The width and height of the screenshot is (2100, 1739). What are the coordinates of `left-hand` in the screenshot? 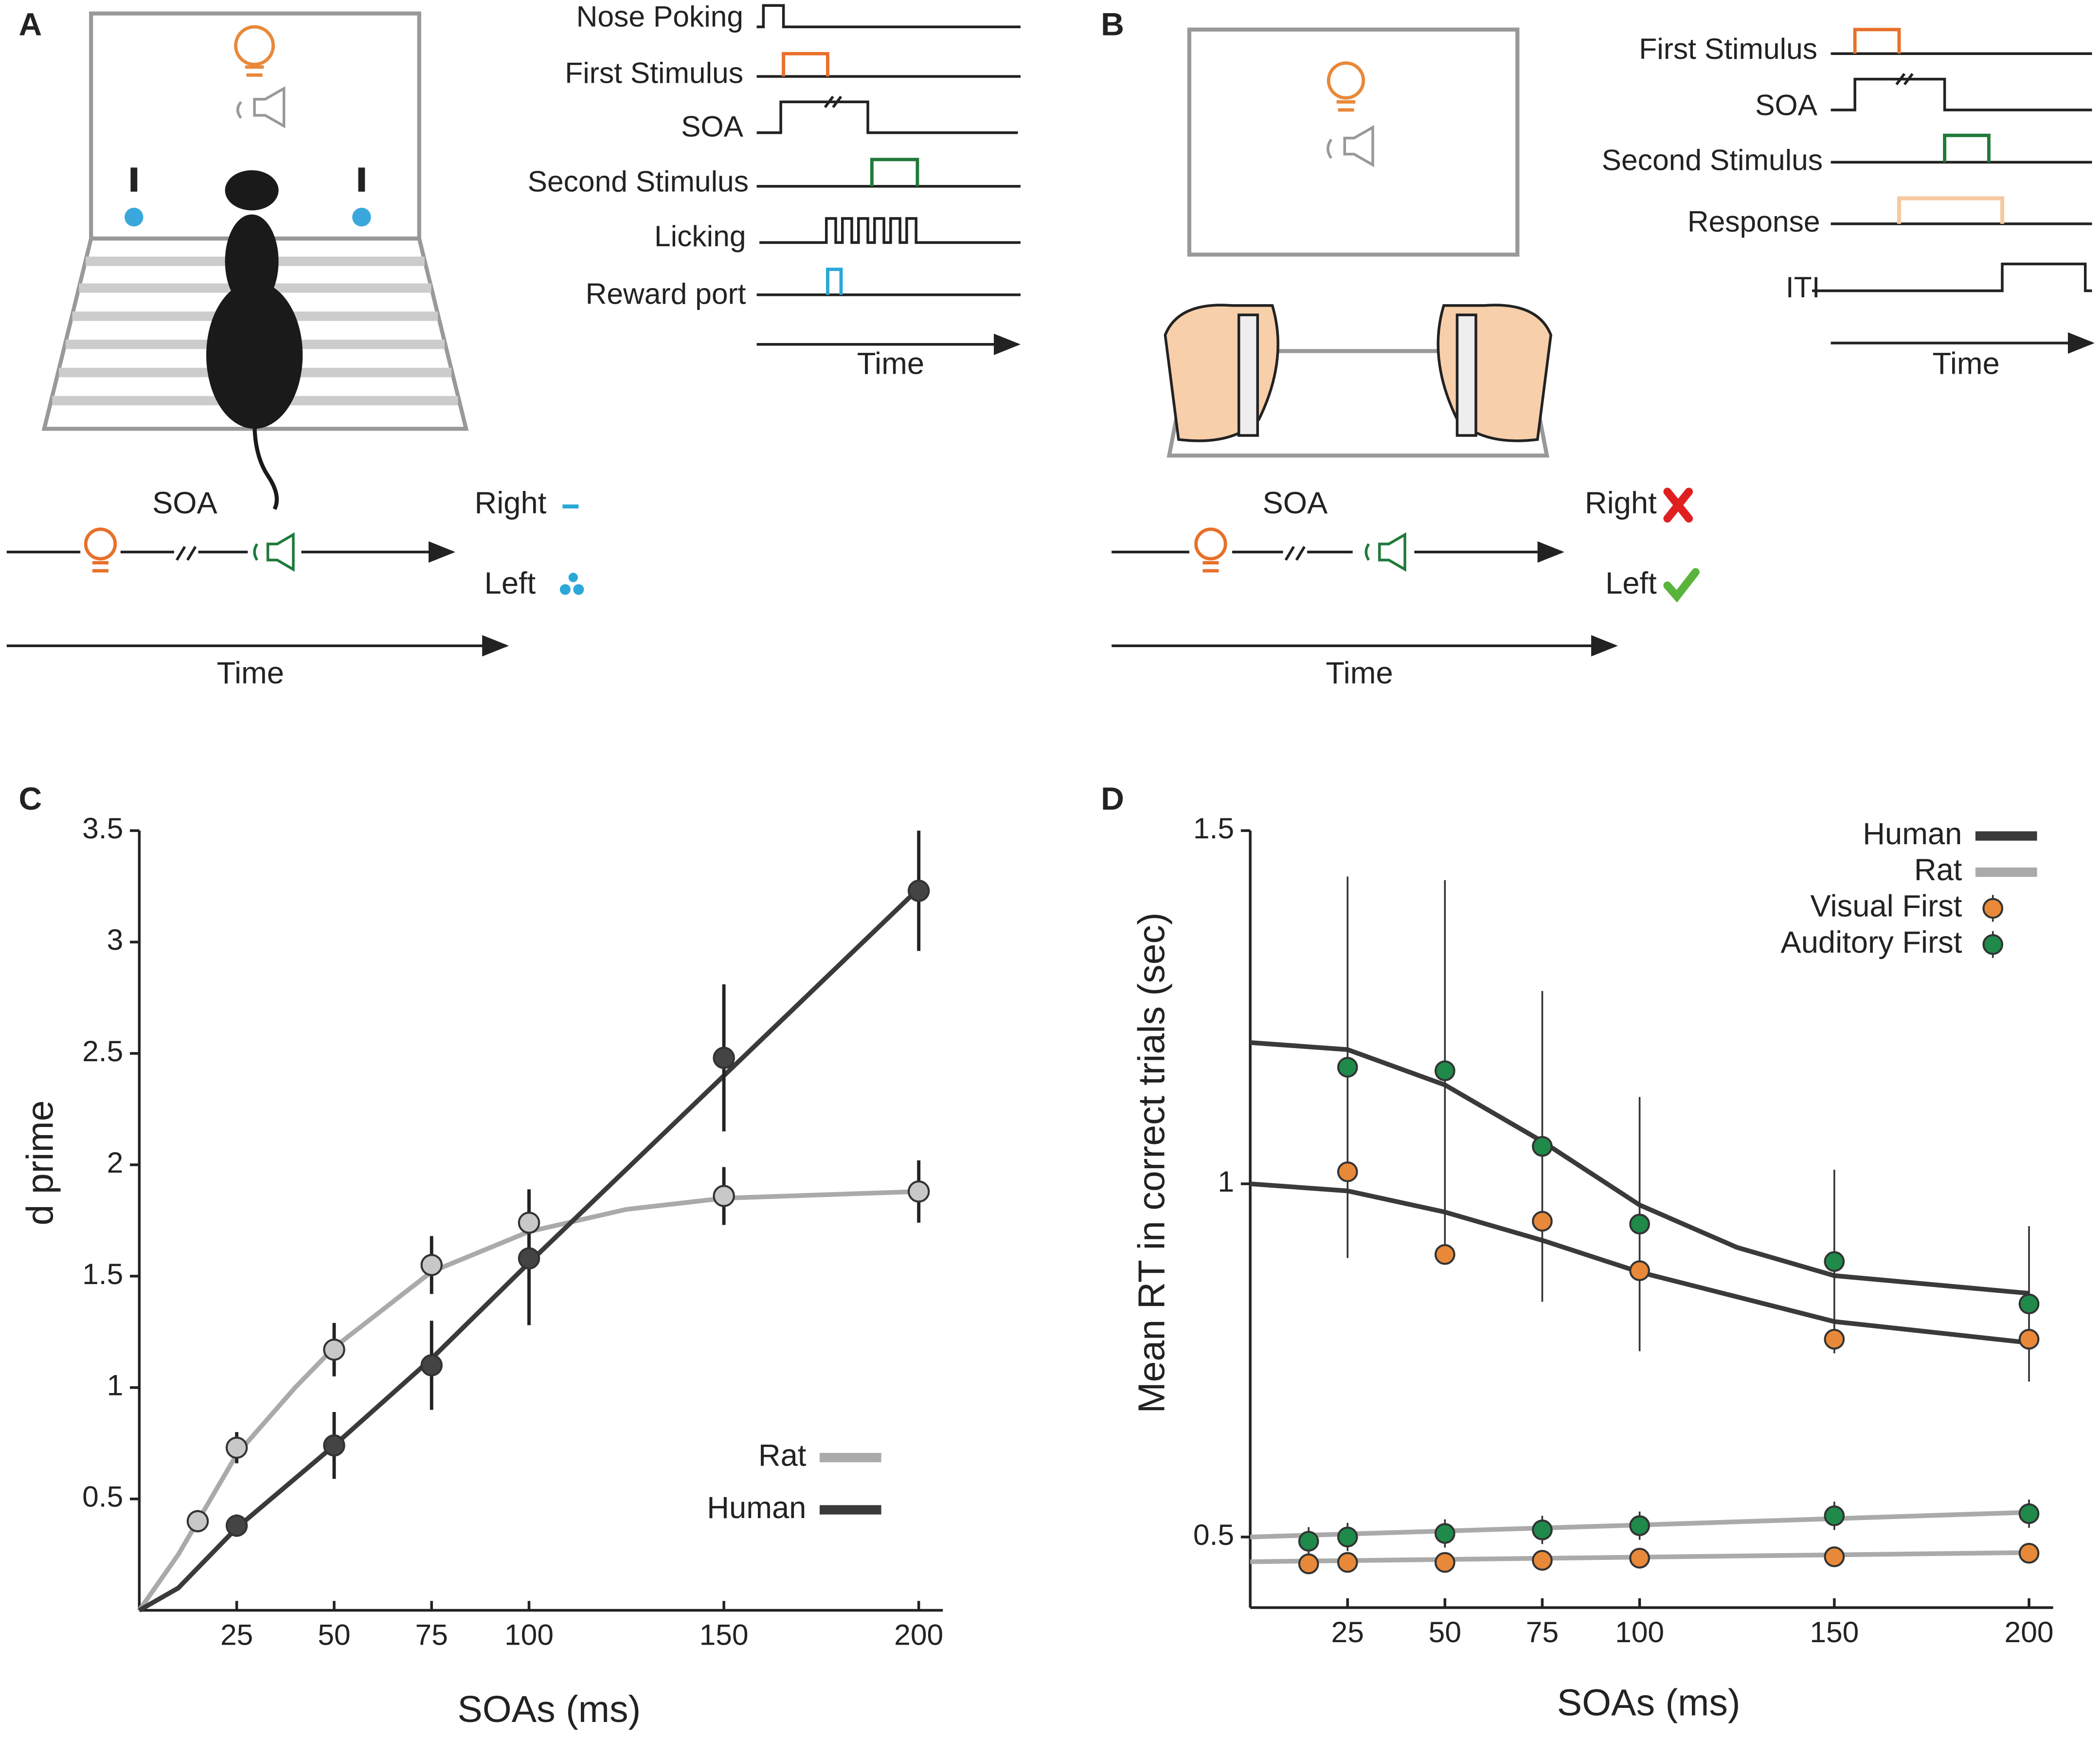 It's located at (1221, 373).